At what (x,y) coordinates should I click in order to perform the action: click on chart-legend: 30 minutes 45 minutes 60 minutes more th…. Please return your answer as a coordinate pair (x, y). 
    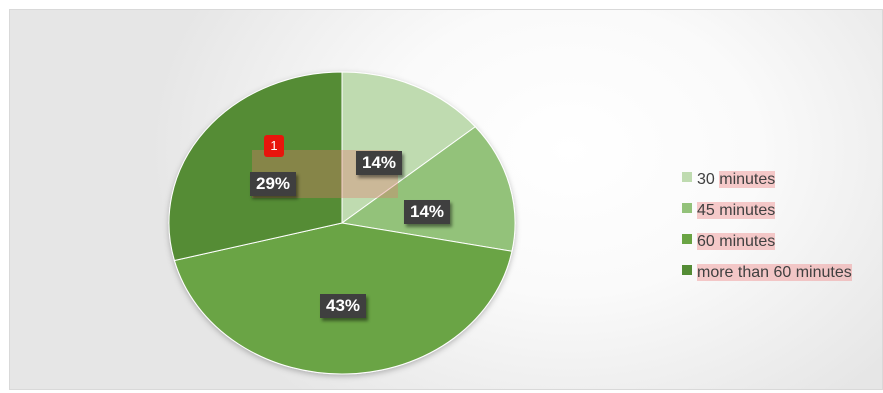
    Looking at the image, I should click on (782, 230).